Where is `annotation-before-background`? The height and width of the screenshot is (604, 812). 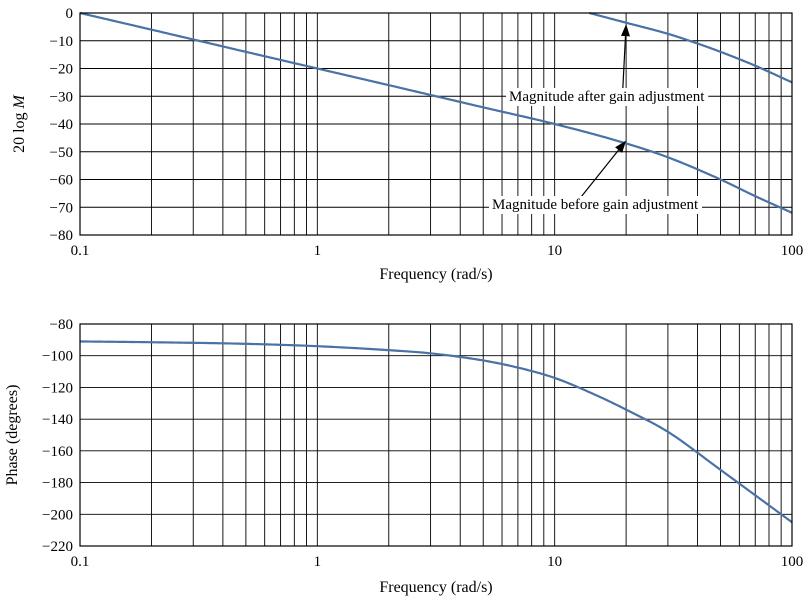
annotation-before-background is located at coordinates (596, 205).